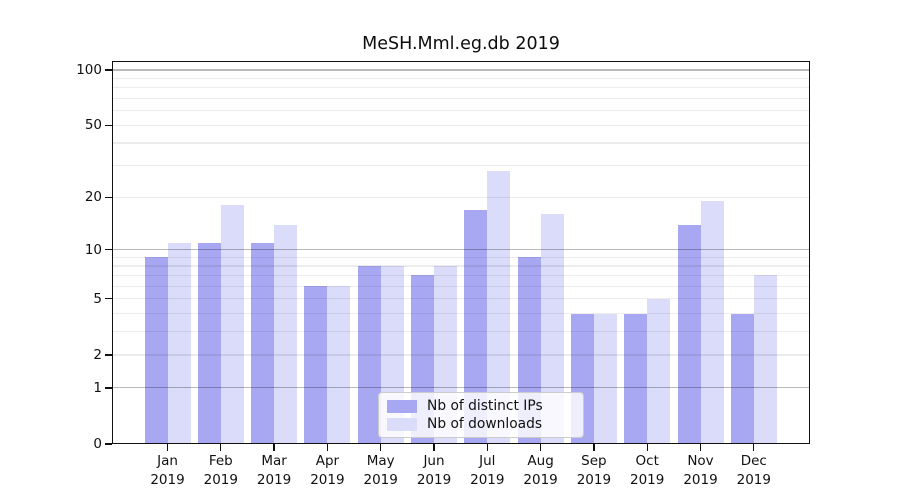  What do you see at coordinates (753, 470) in the screenshot?
I see `x-tick-label-dec: Dec 2019` at bounding box center [753, 470].